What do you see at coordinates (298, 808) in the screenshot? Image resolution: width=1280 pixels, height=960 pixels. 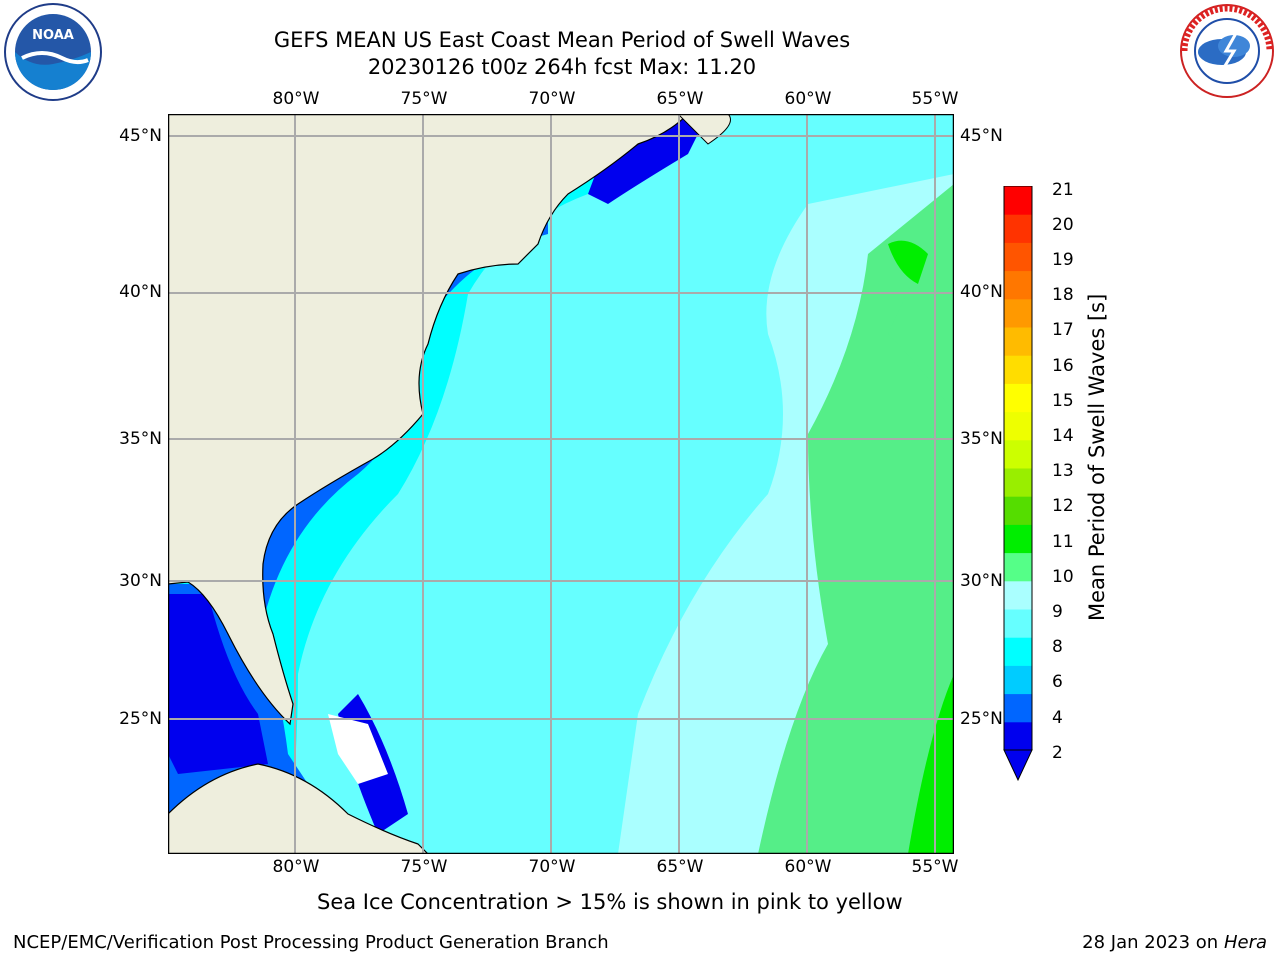 I see `cuba-land` at bounding box center [298, 808].